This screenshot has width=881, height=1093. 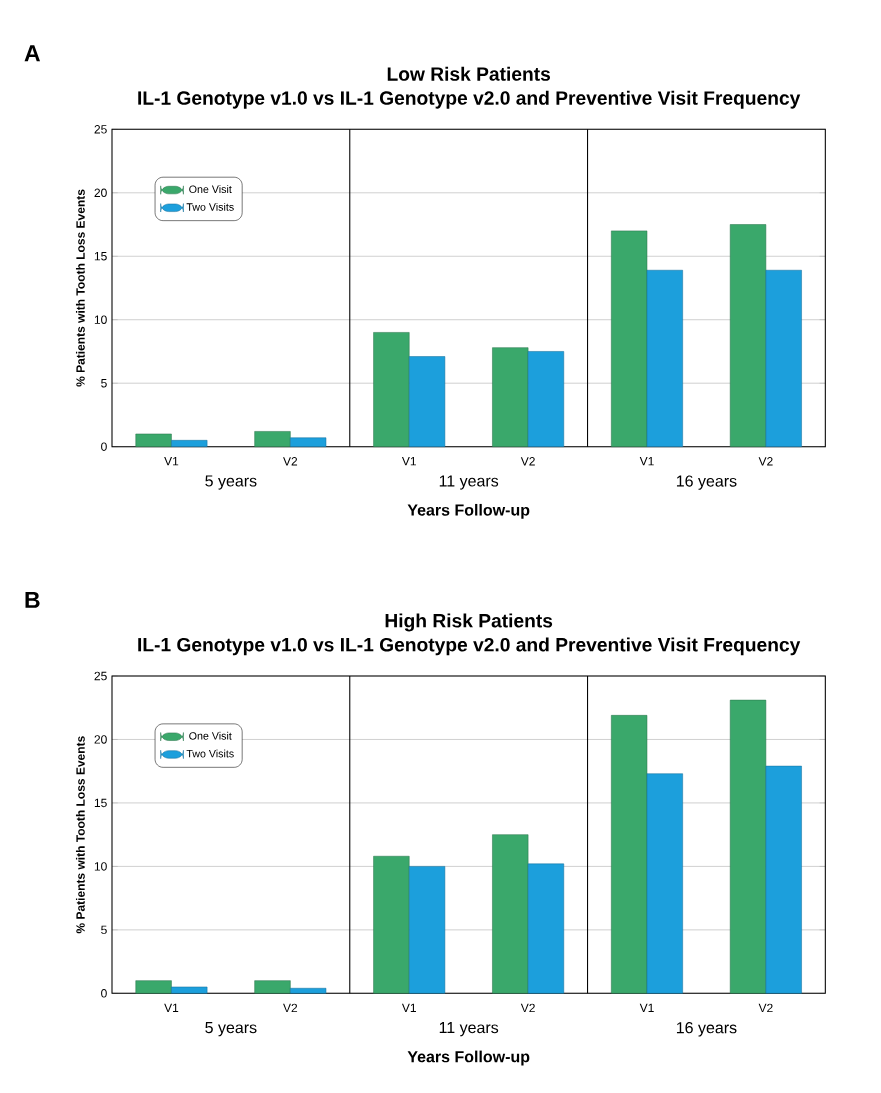 I want to click on chart-title: Low Risk Patients, so click(x=469, y=73).